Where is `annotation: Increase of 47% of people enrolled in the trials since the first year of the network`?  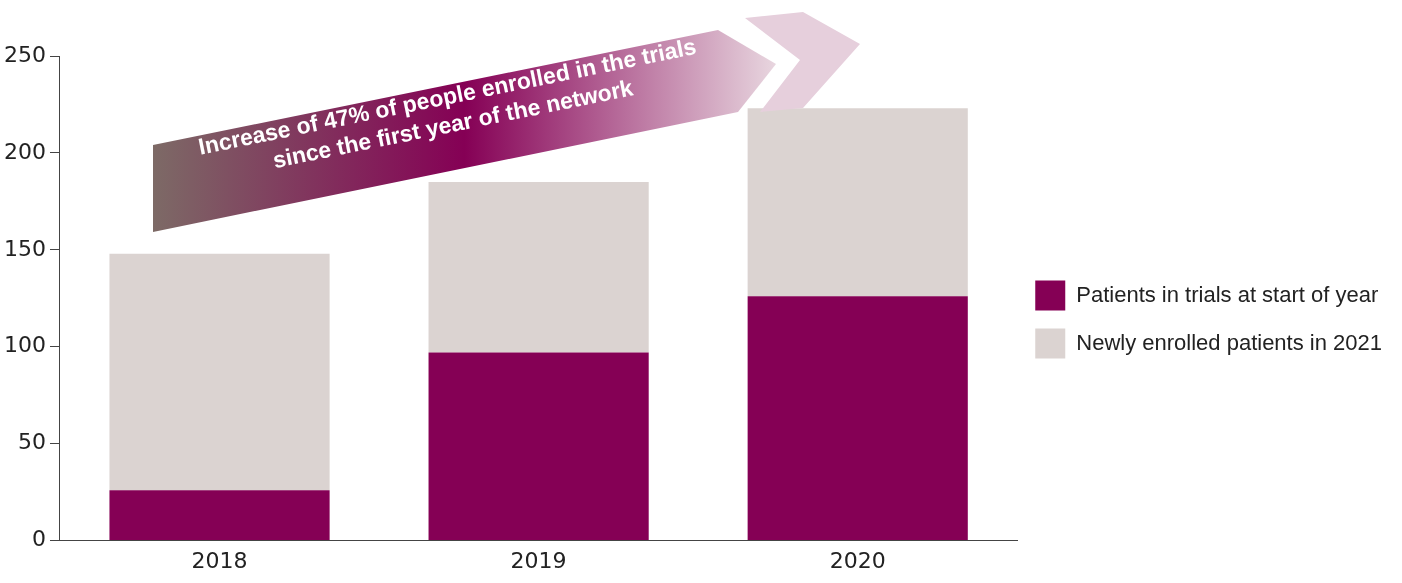 annotation: Increase of 47% of people enrolled in the trials since the first year of the network is located at coordinates (447, 103).